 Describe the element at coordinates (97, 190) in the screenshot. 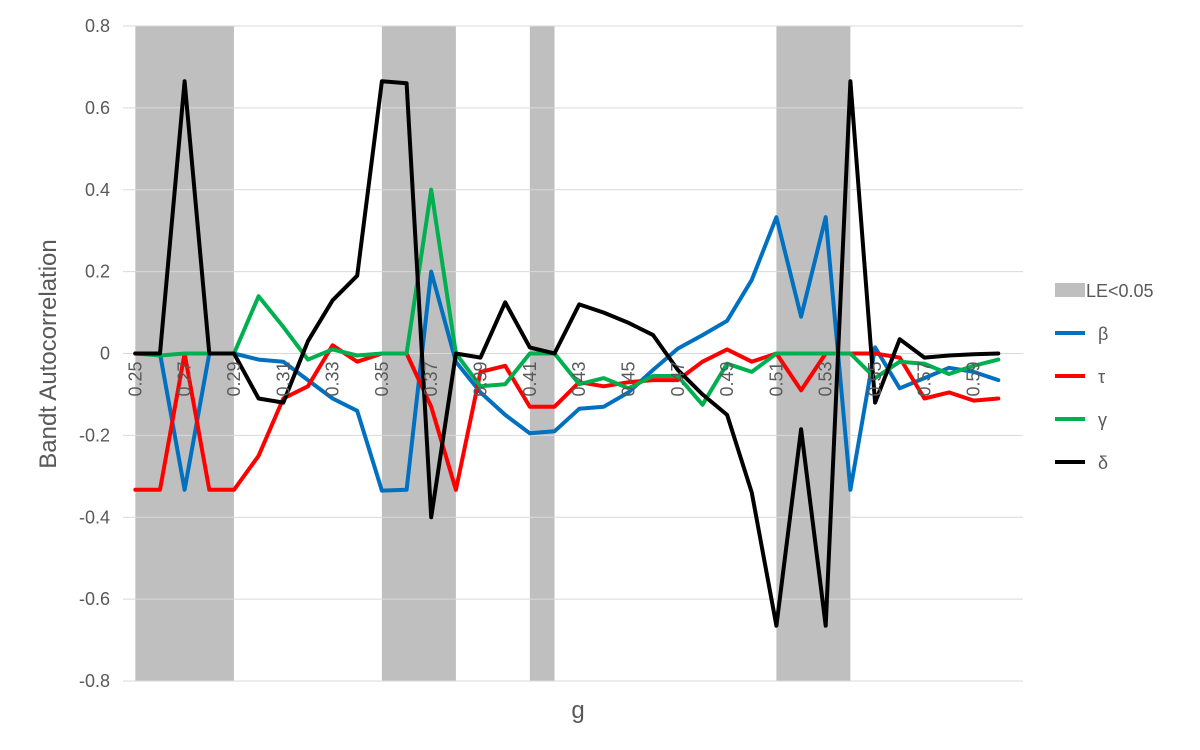

I see `y-tick-label: 0.4` at that location.